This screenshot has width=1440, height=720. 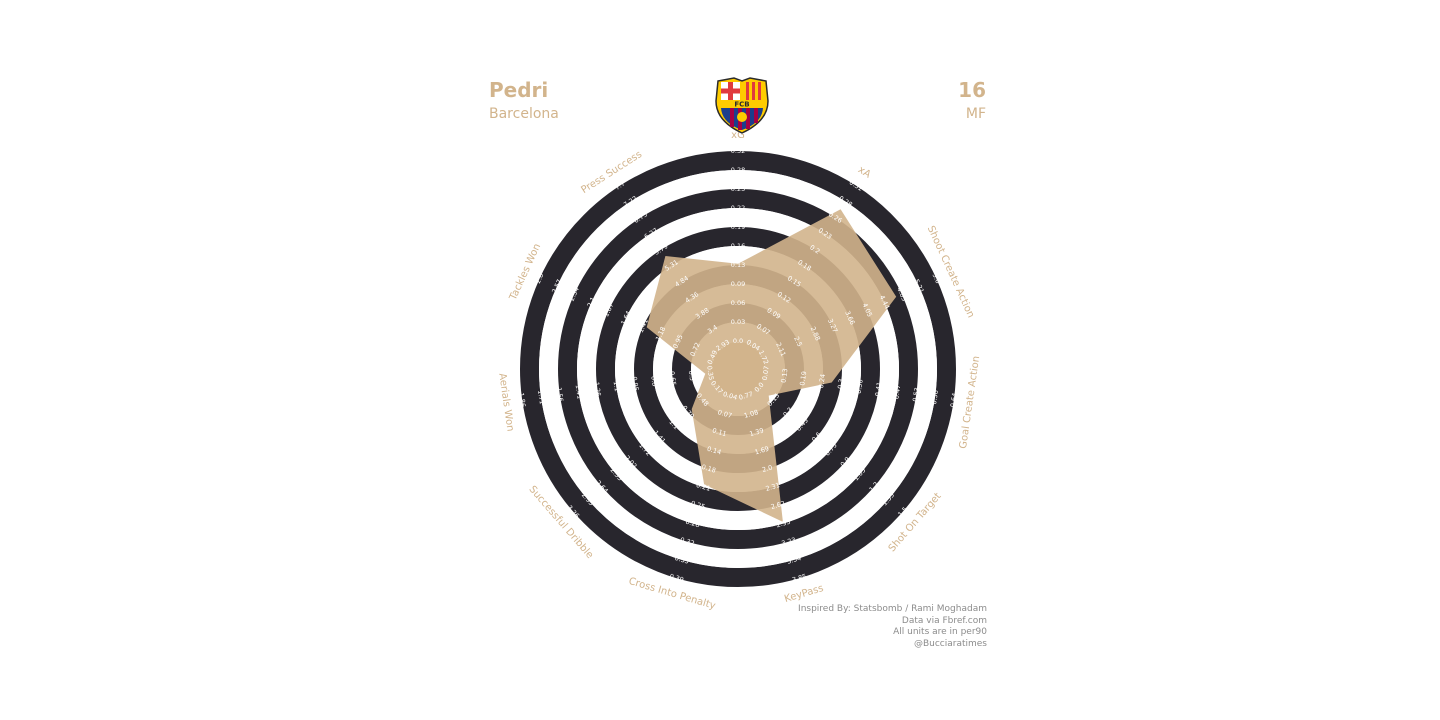 What do you see at coordinates (635, 383) in the screenshot?
I see `radar-tick-label: 0.95` at bounding box center [635, 383].